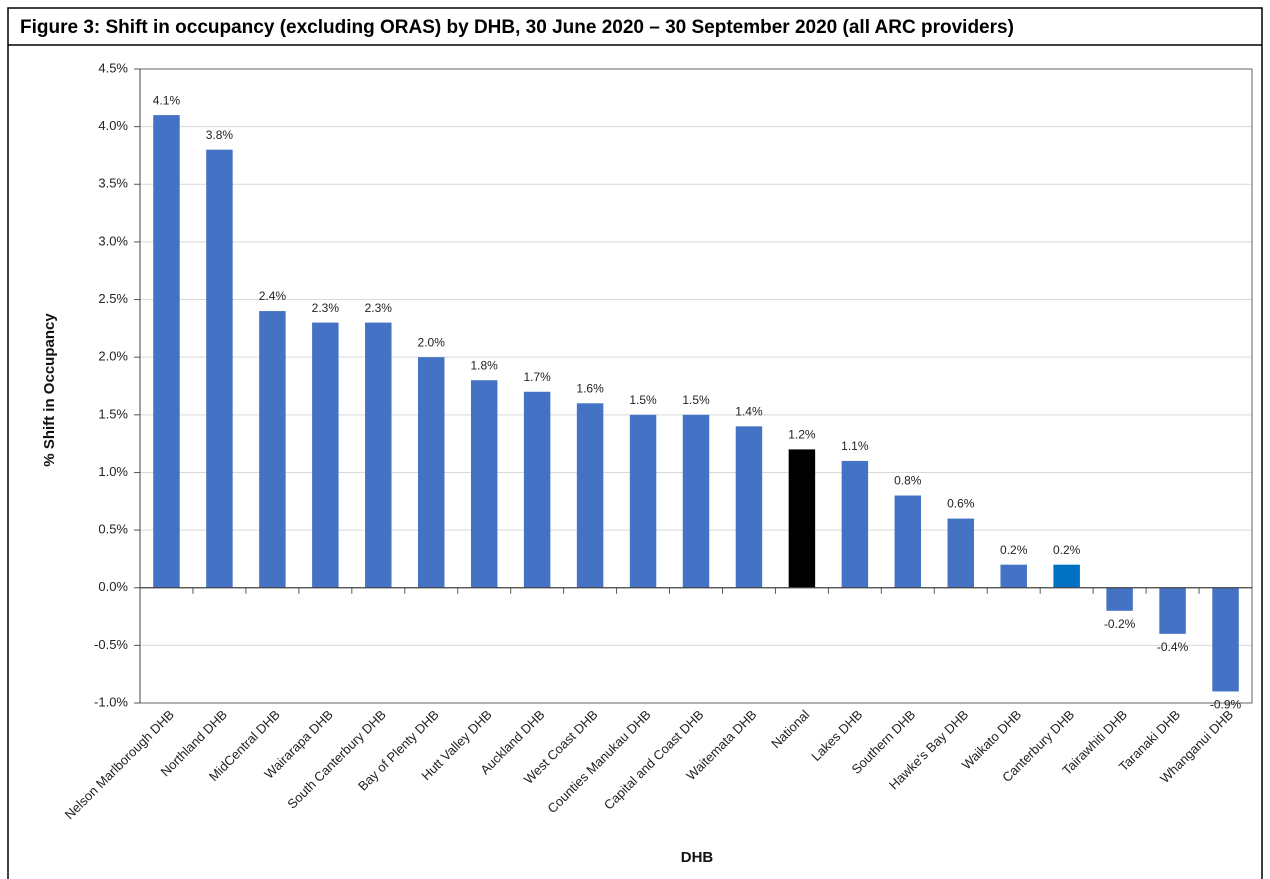  I want to click on value-label: 1.7%, so click(537, 377).